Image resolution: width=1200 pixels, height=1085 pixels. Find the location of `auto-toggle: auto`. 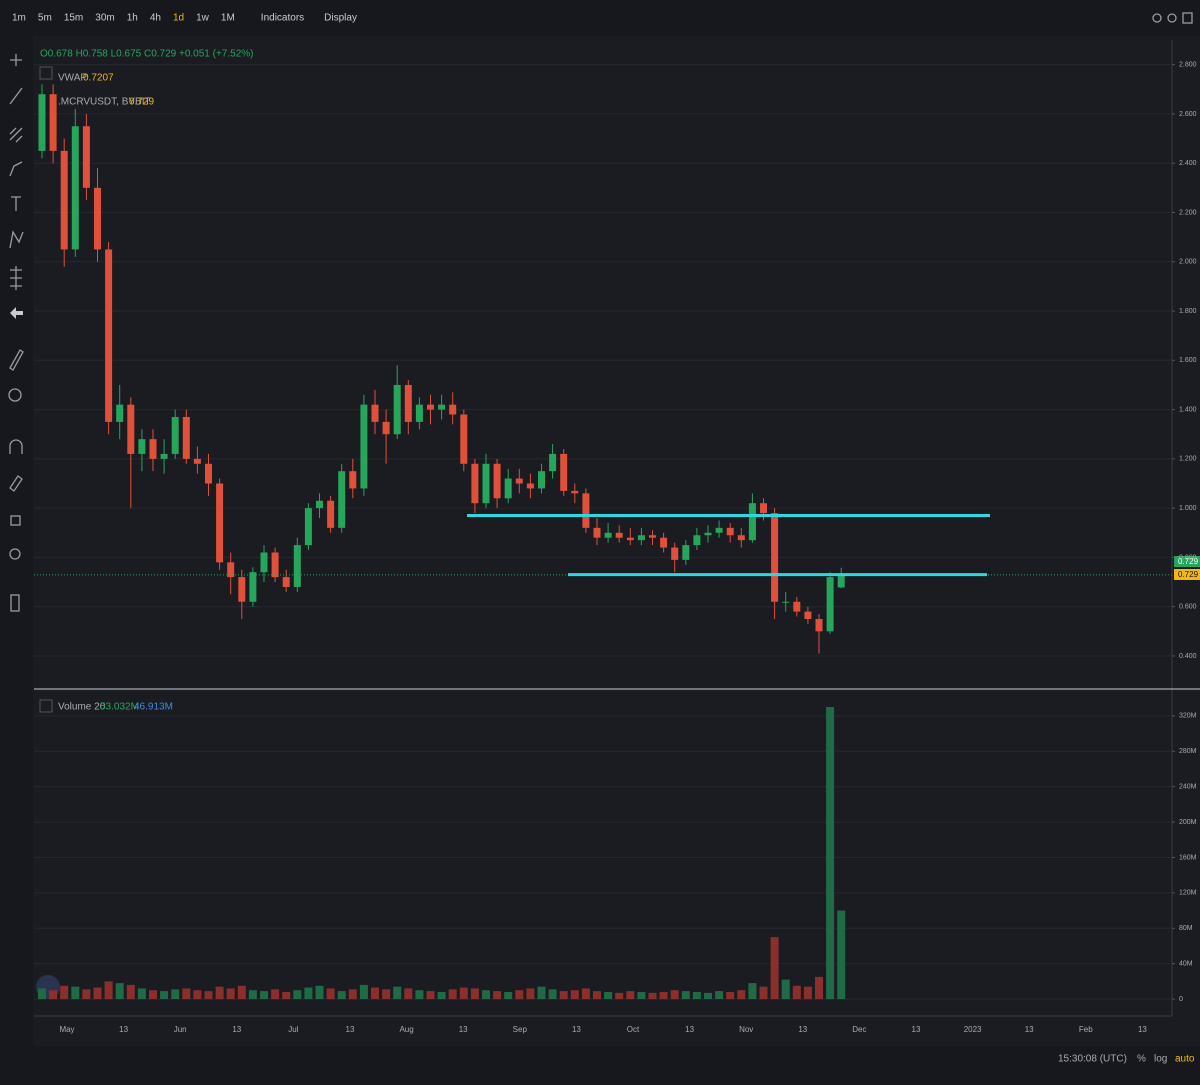

auto-toggle: auto is located at coordinates (1185, 1059).